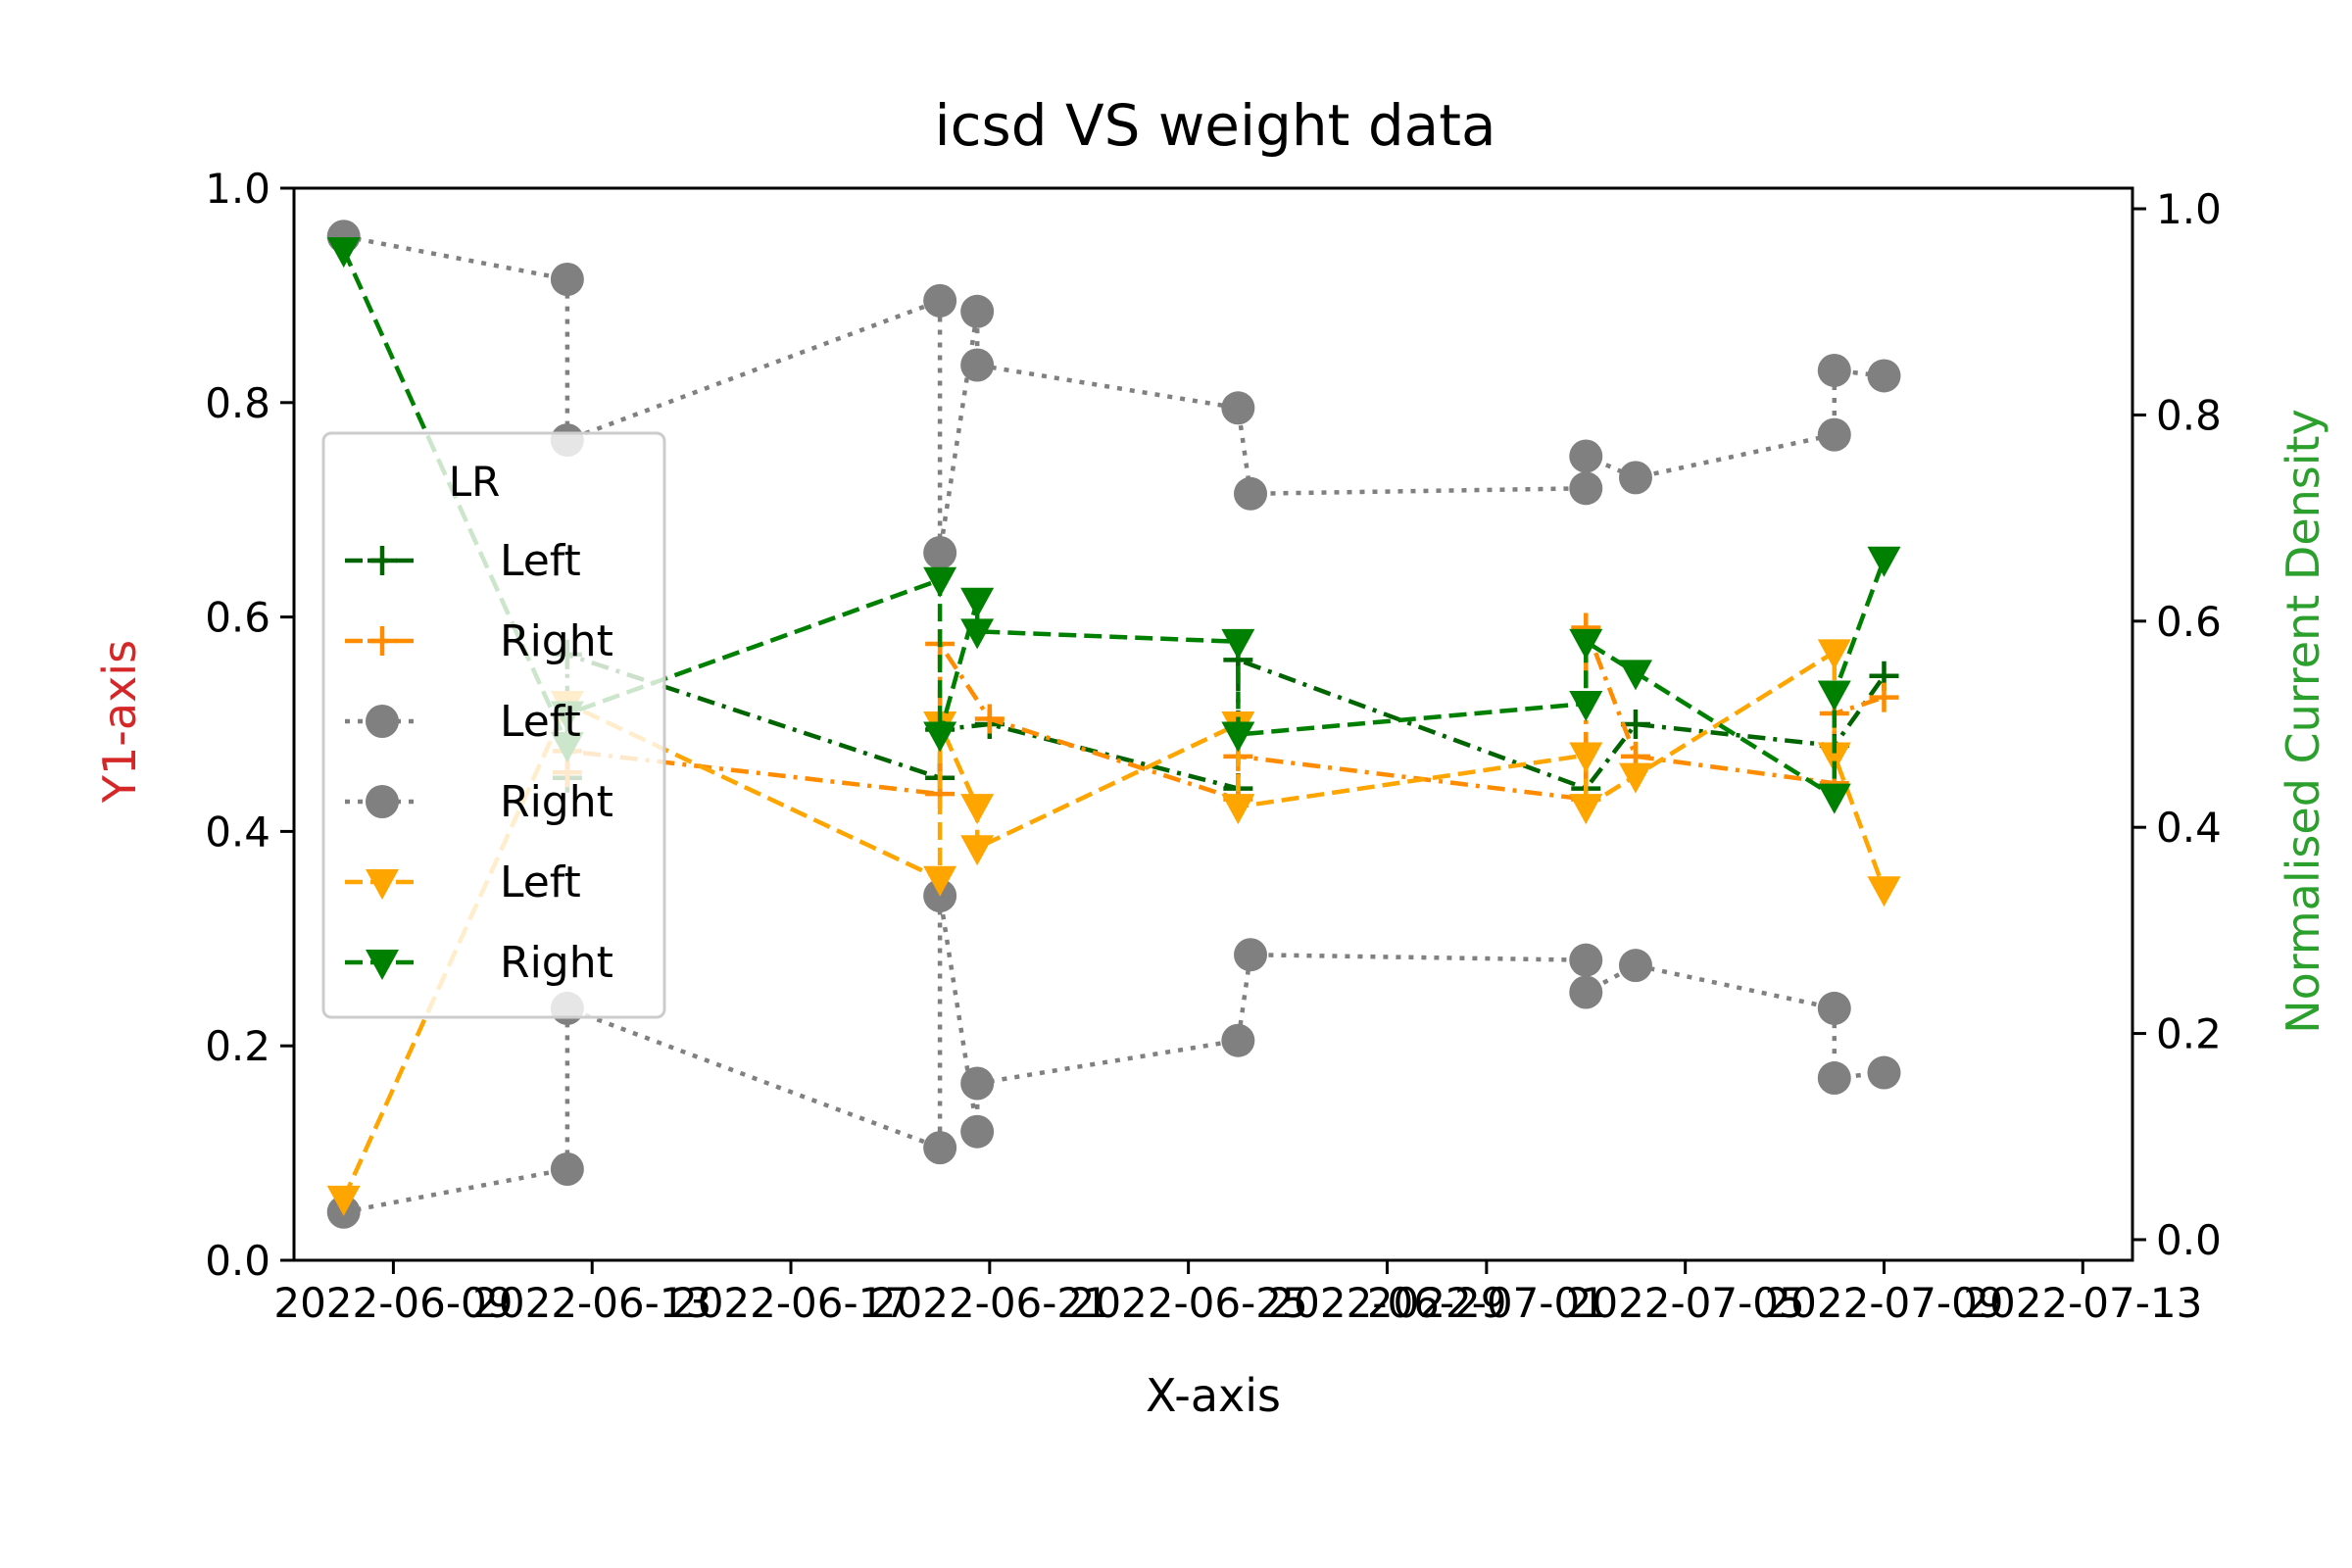 The height and width of the screenshot is (1568, 2352). What do you see at coordinates (2082, 1303) in the screenshot?
I see `x-tick-label: 2022-07-13` at bounding box center [2082, 1303].